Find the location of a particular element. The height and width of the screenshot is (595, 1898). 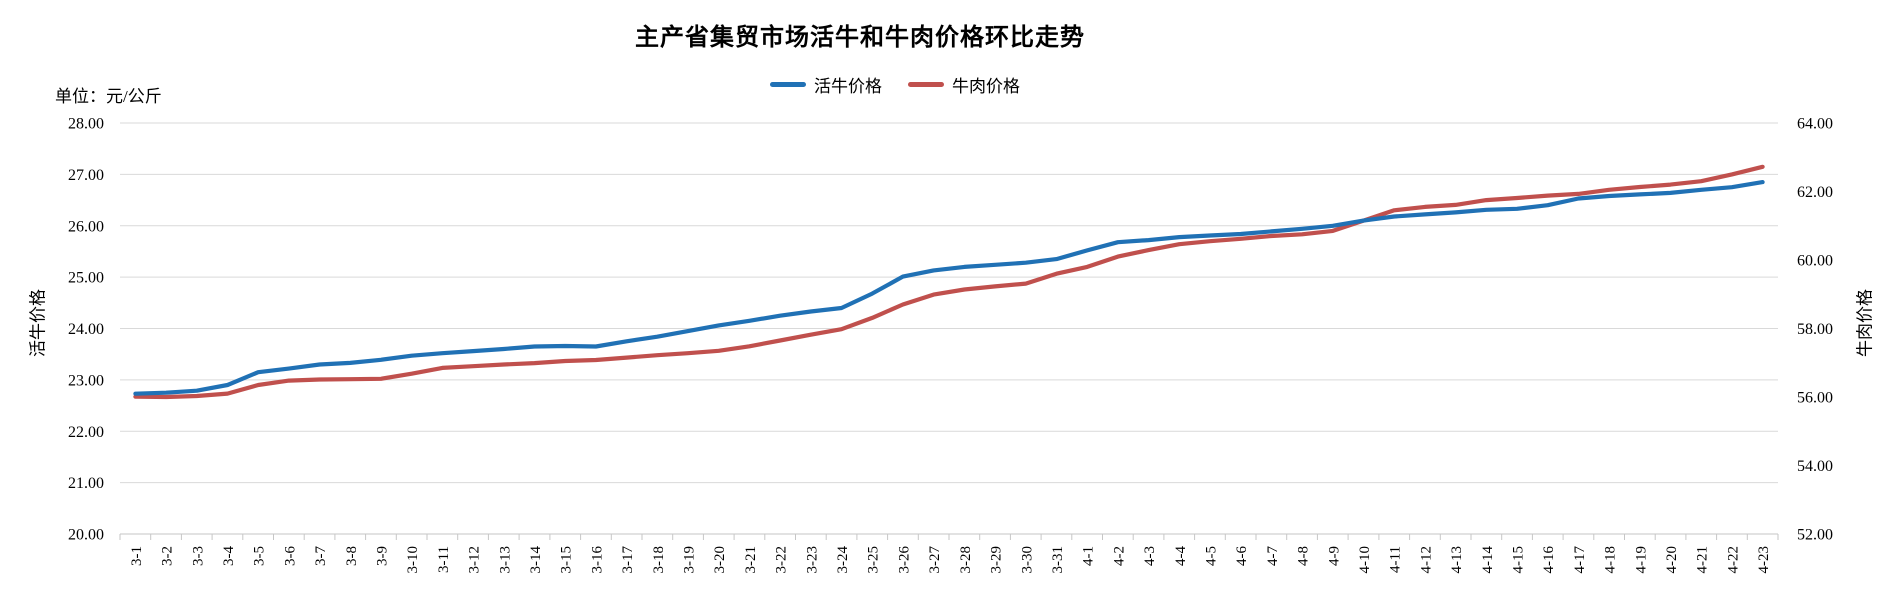

legend-label-beef: 牛肉价格 is located at coordinates (986, 86).